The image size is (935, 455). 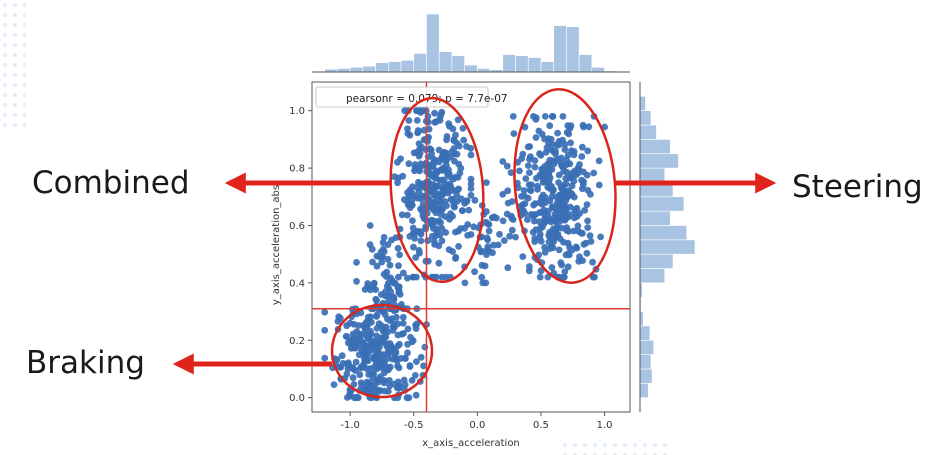 I want to click on y-tick-label: 0.8, so click(x=297, y=169).